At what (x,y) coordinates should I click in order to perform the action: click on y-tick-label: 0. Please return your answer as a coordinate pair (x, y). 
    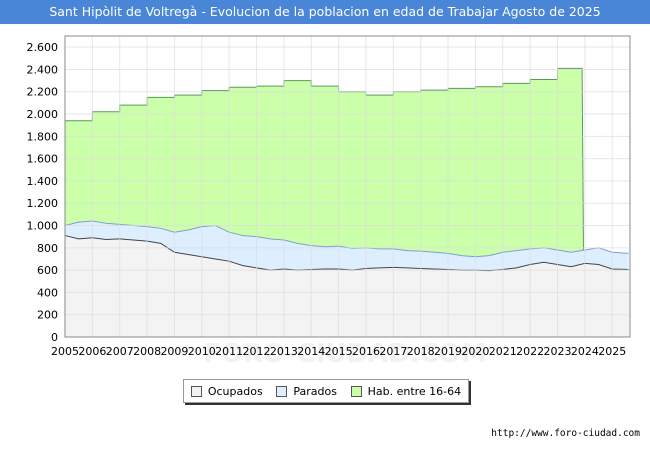
    Looking at the image, I should click on (54, 337).